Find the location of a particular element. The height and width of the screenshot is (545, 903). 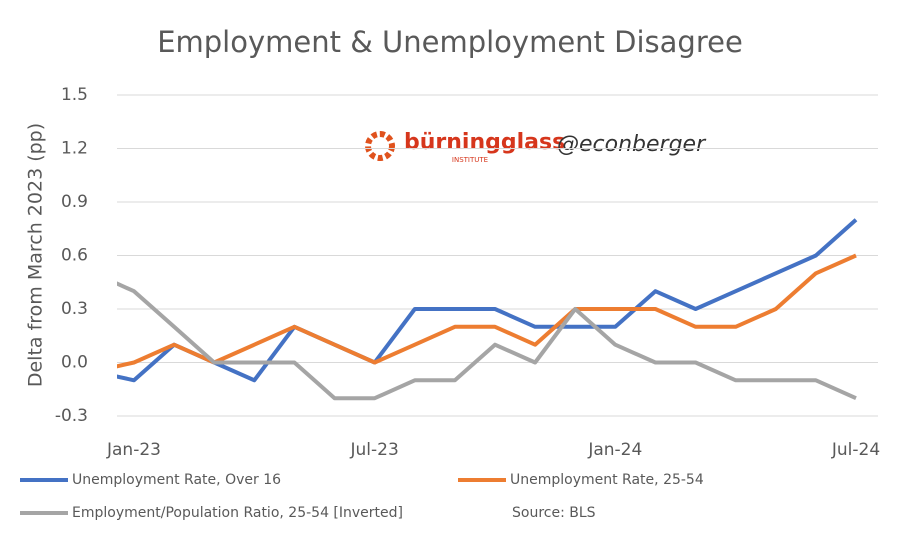

watermark-handle: @econberger is located at coordinates (632, 144).